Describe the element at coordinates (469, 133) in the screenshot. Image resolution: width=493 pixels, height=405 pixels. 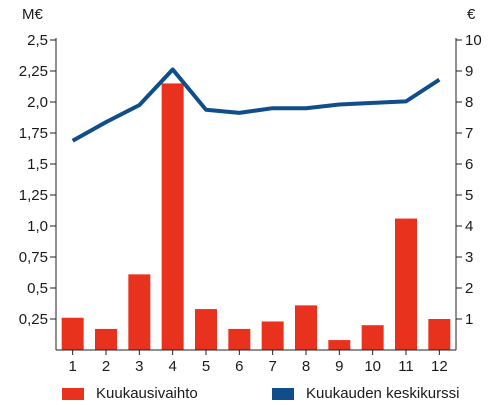
I see `right-tick-label: 7` at that location.